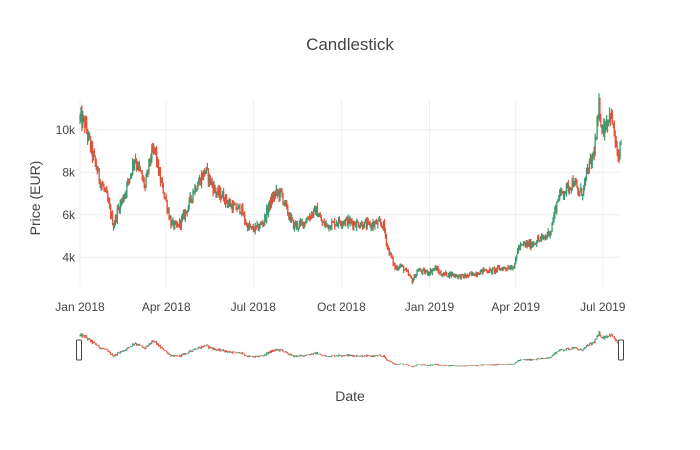 The image size is (700, 450). Describe the element at coordinates (254, 307) in the screenshot. I see `x-tick-label: Jul 2018` at that location.